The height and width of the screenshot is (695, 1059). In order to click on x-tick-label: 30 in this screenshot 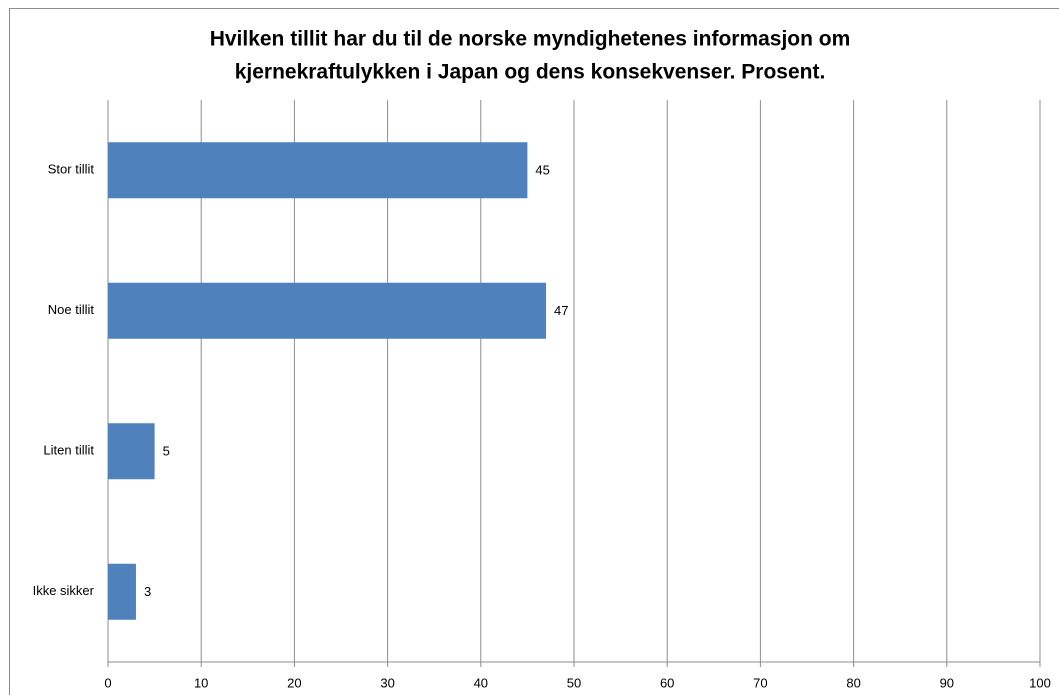, I will do `click(387, 682)`.